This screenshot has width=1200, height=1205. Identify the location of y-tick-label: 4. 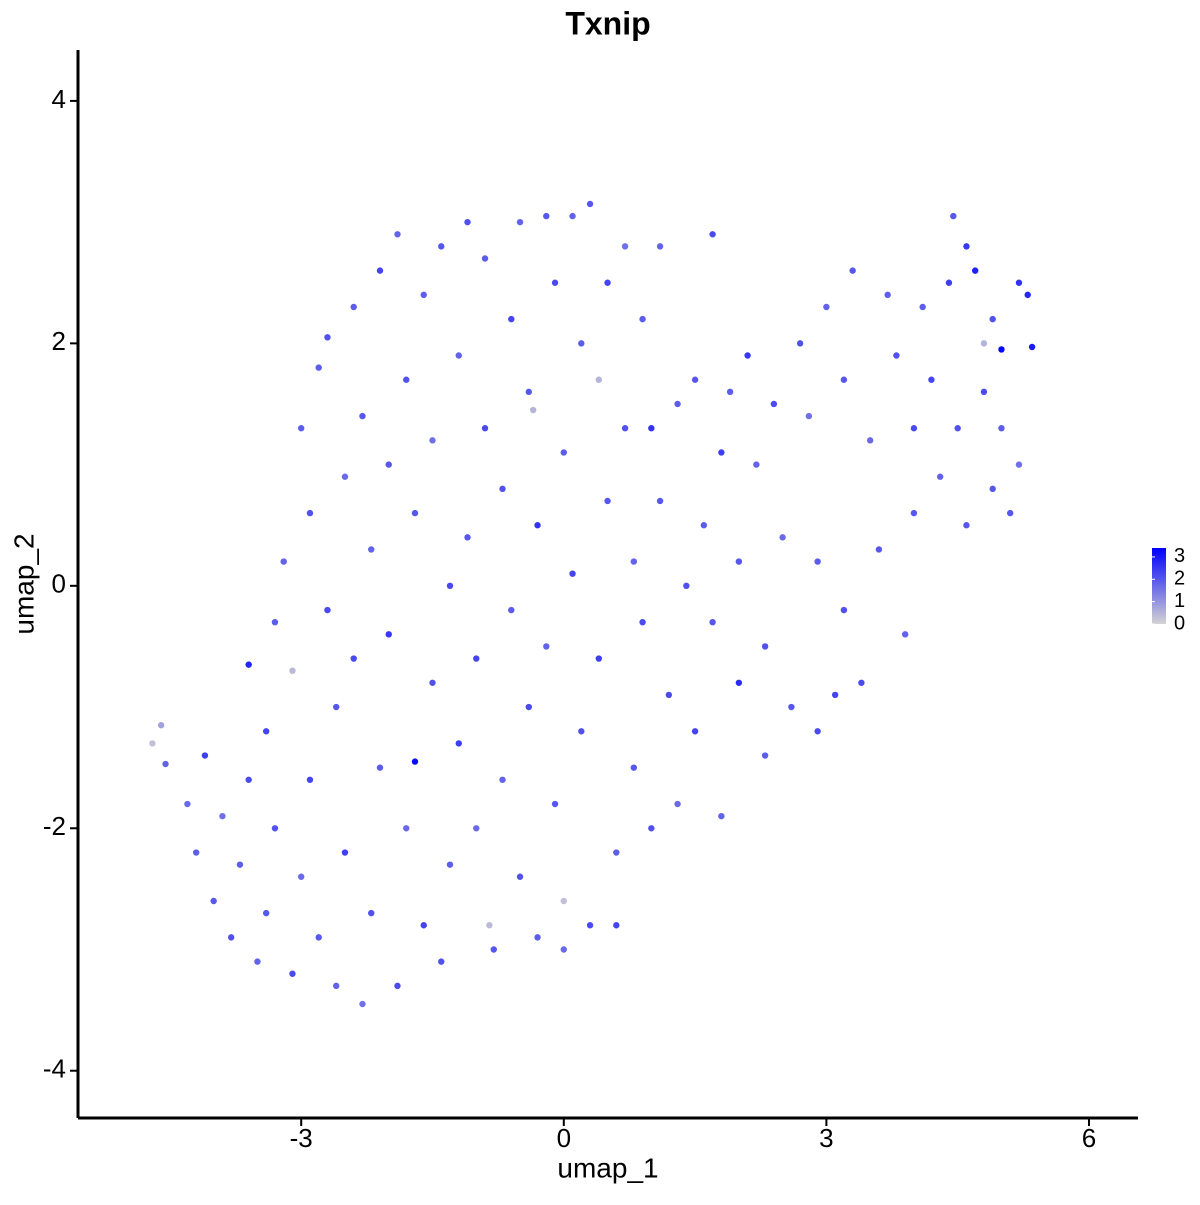
(59, 99).